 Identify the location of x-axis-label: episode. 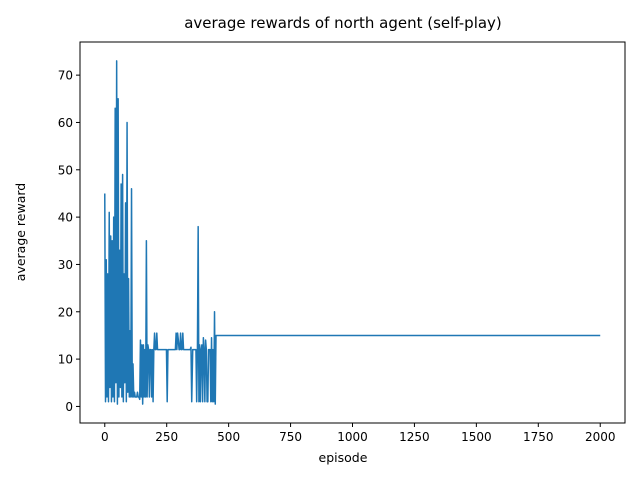
(343, 457).